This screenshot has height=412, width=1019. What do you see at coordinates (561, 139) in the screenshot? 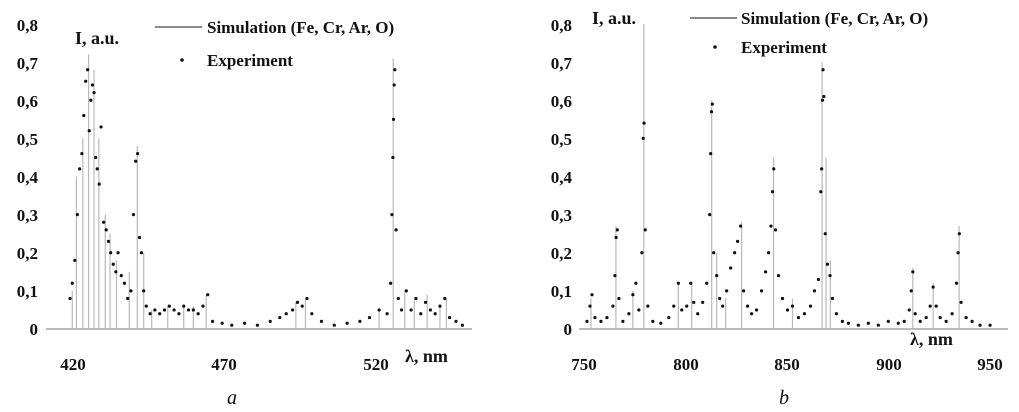
I see `panel-b-ytick-label: 0,5` at bounding box center [561, 139].